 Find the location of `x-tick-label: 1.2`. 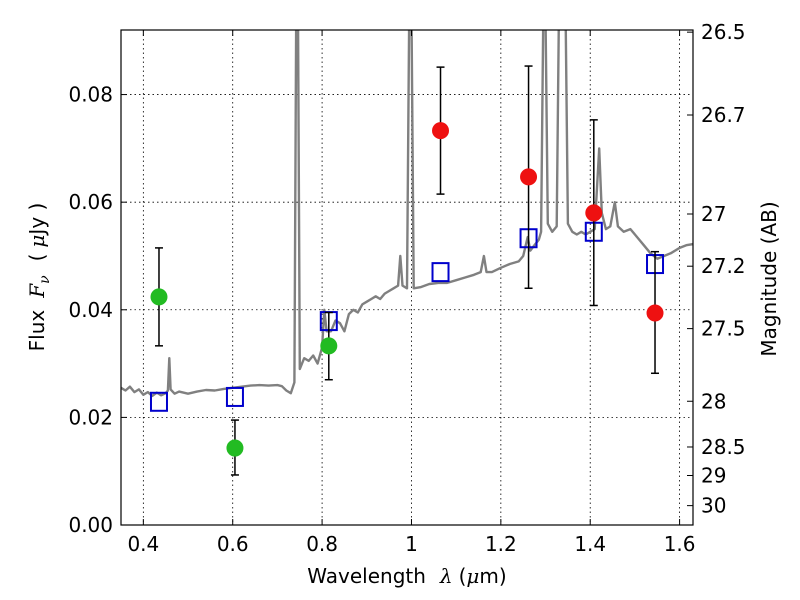

x-tick-label: 1.2 is located at coordinates (501, 544).